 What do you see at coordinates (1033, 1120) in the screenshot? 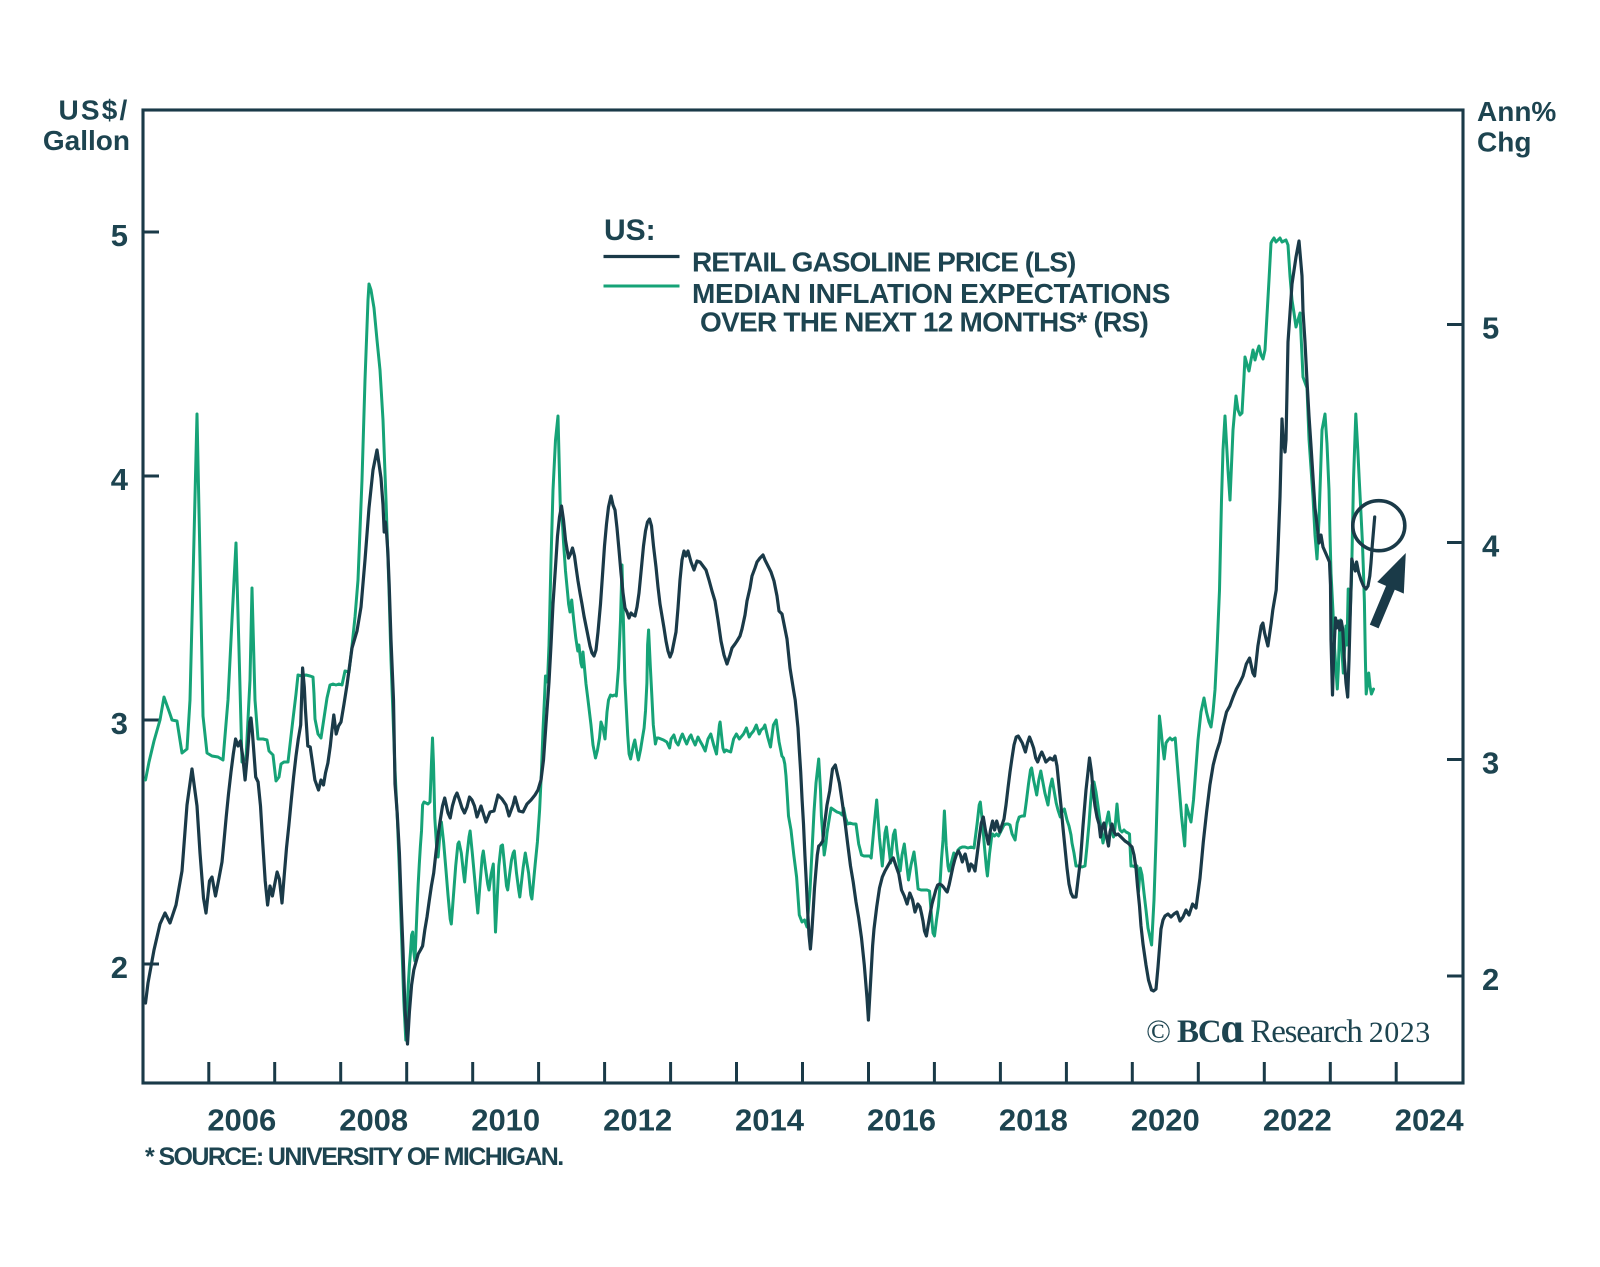
I see `svg-text: 2018` at bounding box center [1033, 1120].